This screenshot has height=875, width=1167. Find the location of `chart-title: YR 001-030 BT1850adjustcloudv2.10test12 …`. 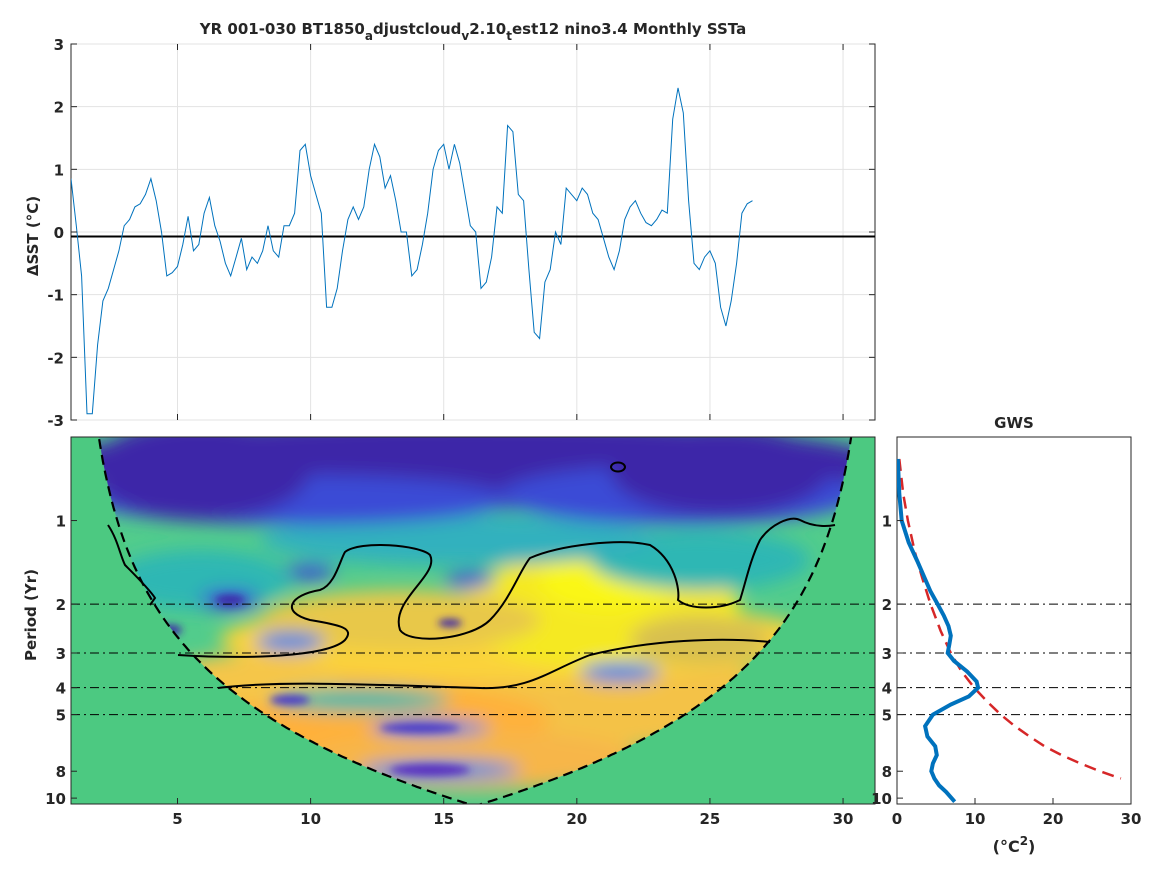

chart-title: YR 001-030 BT1850adjustcloudv2.10test12 … is located at coordinates (472, 31).